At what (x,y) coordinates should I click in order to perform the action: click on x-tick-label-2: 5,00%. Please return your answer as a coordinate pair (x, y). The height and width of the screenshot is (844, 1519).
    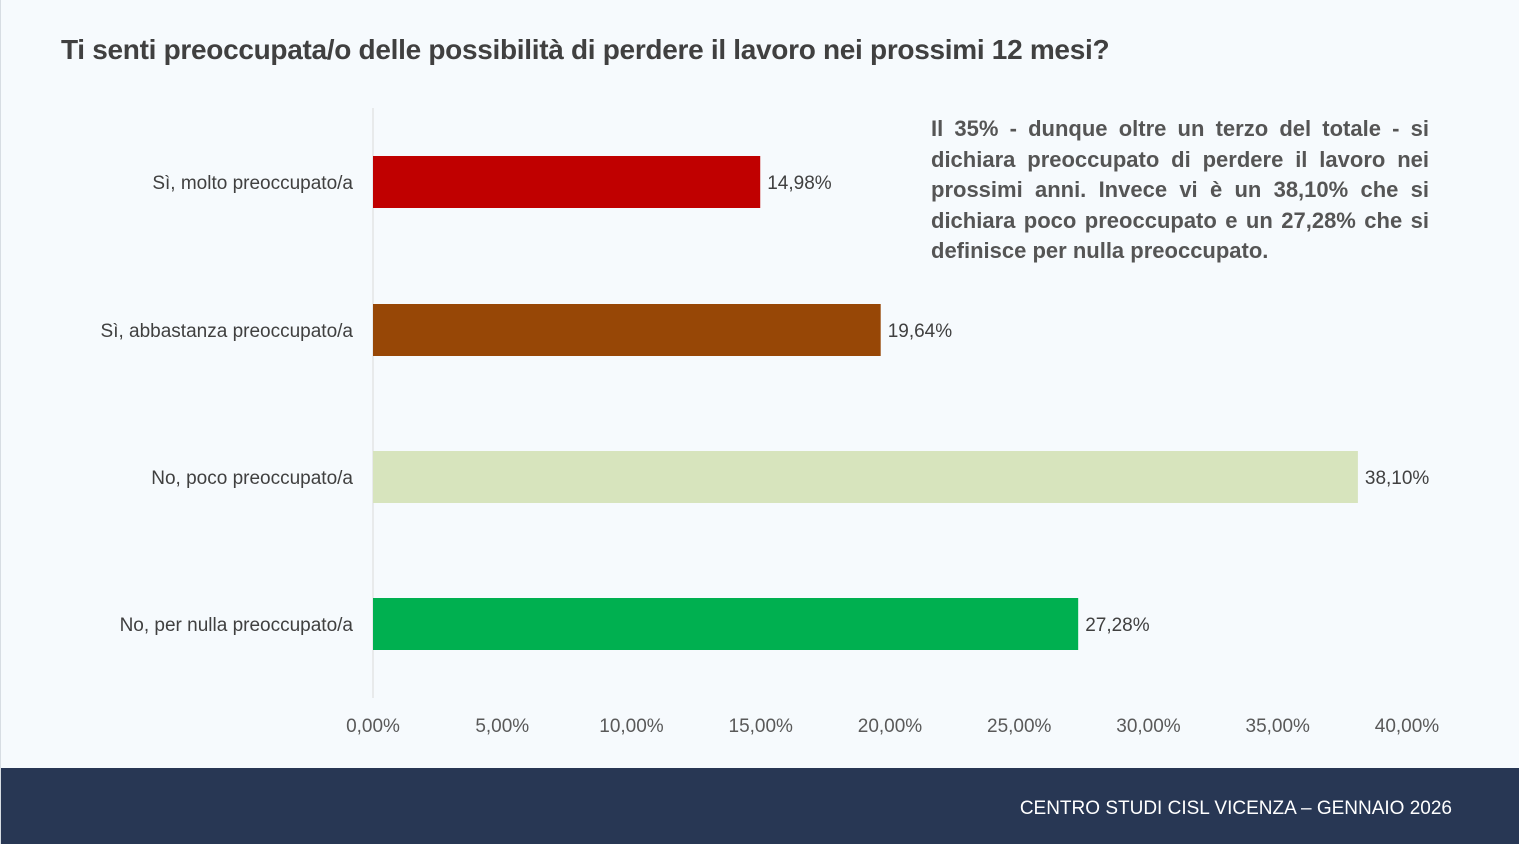
    Looking at the image, I should click on (502, 726).